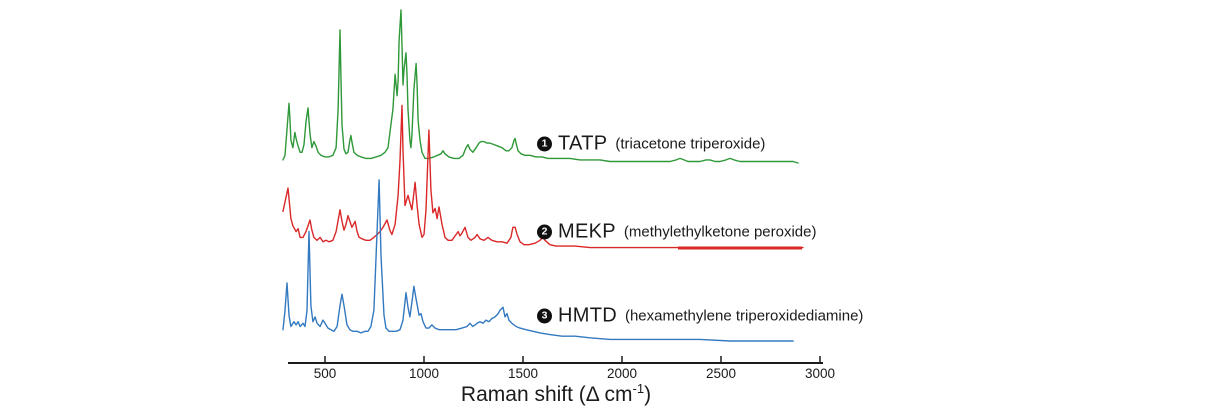 This screenshot has height=415, width=1205. Describe the element at coordinates (690, 144) in the screenshot. I see `series-fullname-tatp: (triacetone triperoxide)` at that location.